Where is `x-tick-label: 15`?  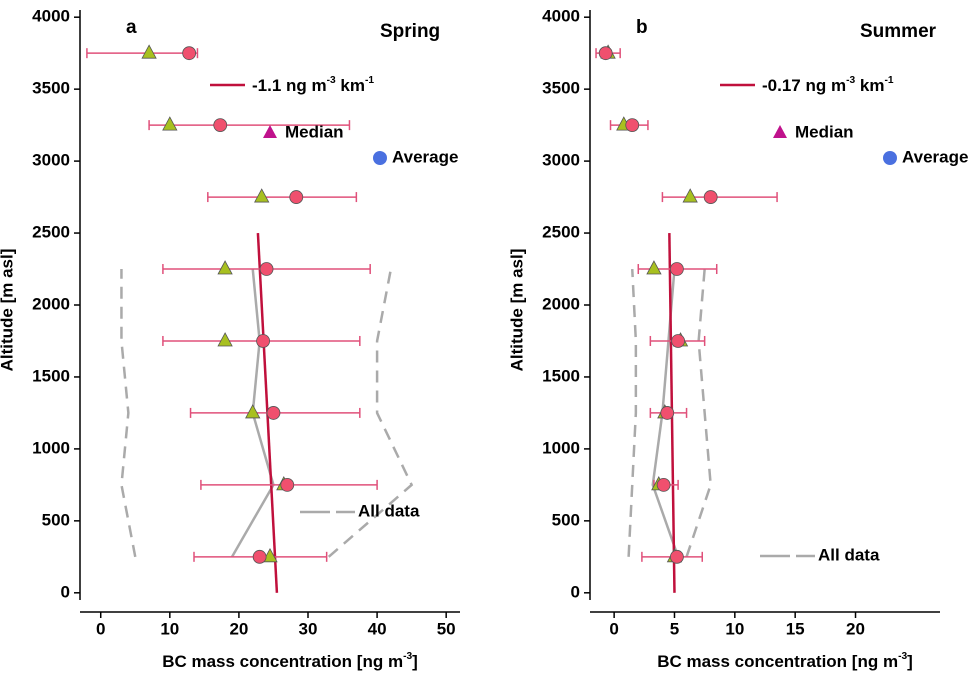
x-tick-label: 15 is located at coordinates (795, 628).